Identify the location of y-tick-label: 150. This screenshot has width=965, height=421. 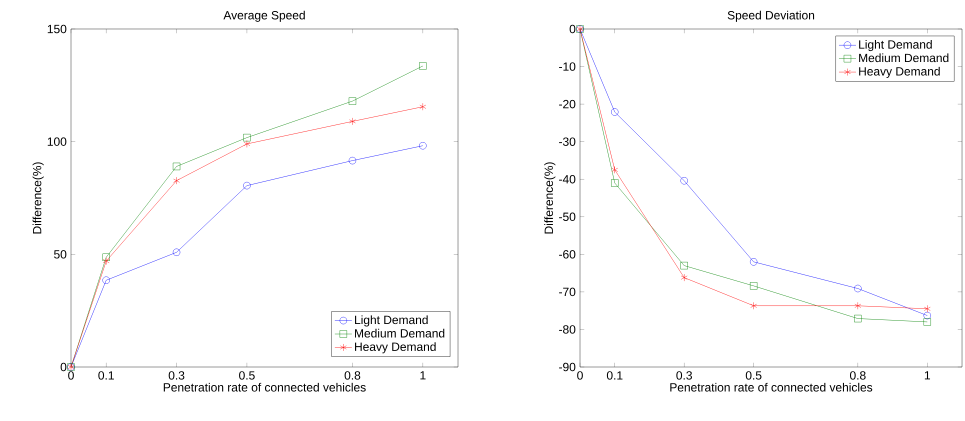
(57, 29).